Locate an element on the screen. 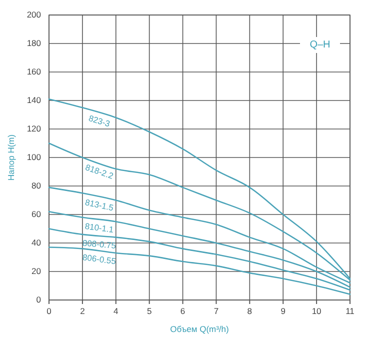 The height and width of the screenshot is (344, 380). y-axis-title: Напор H(m) is located at coordinates (11, 157).